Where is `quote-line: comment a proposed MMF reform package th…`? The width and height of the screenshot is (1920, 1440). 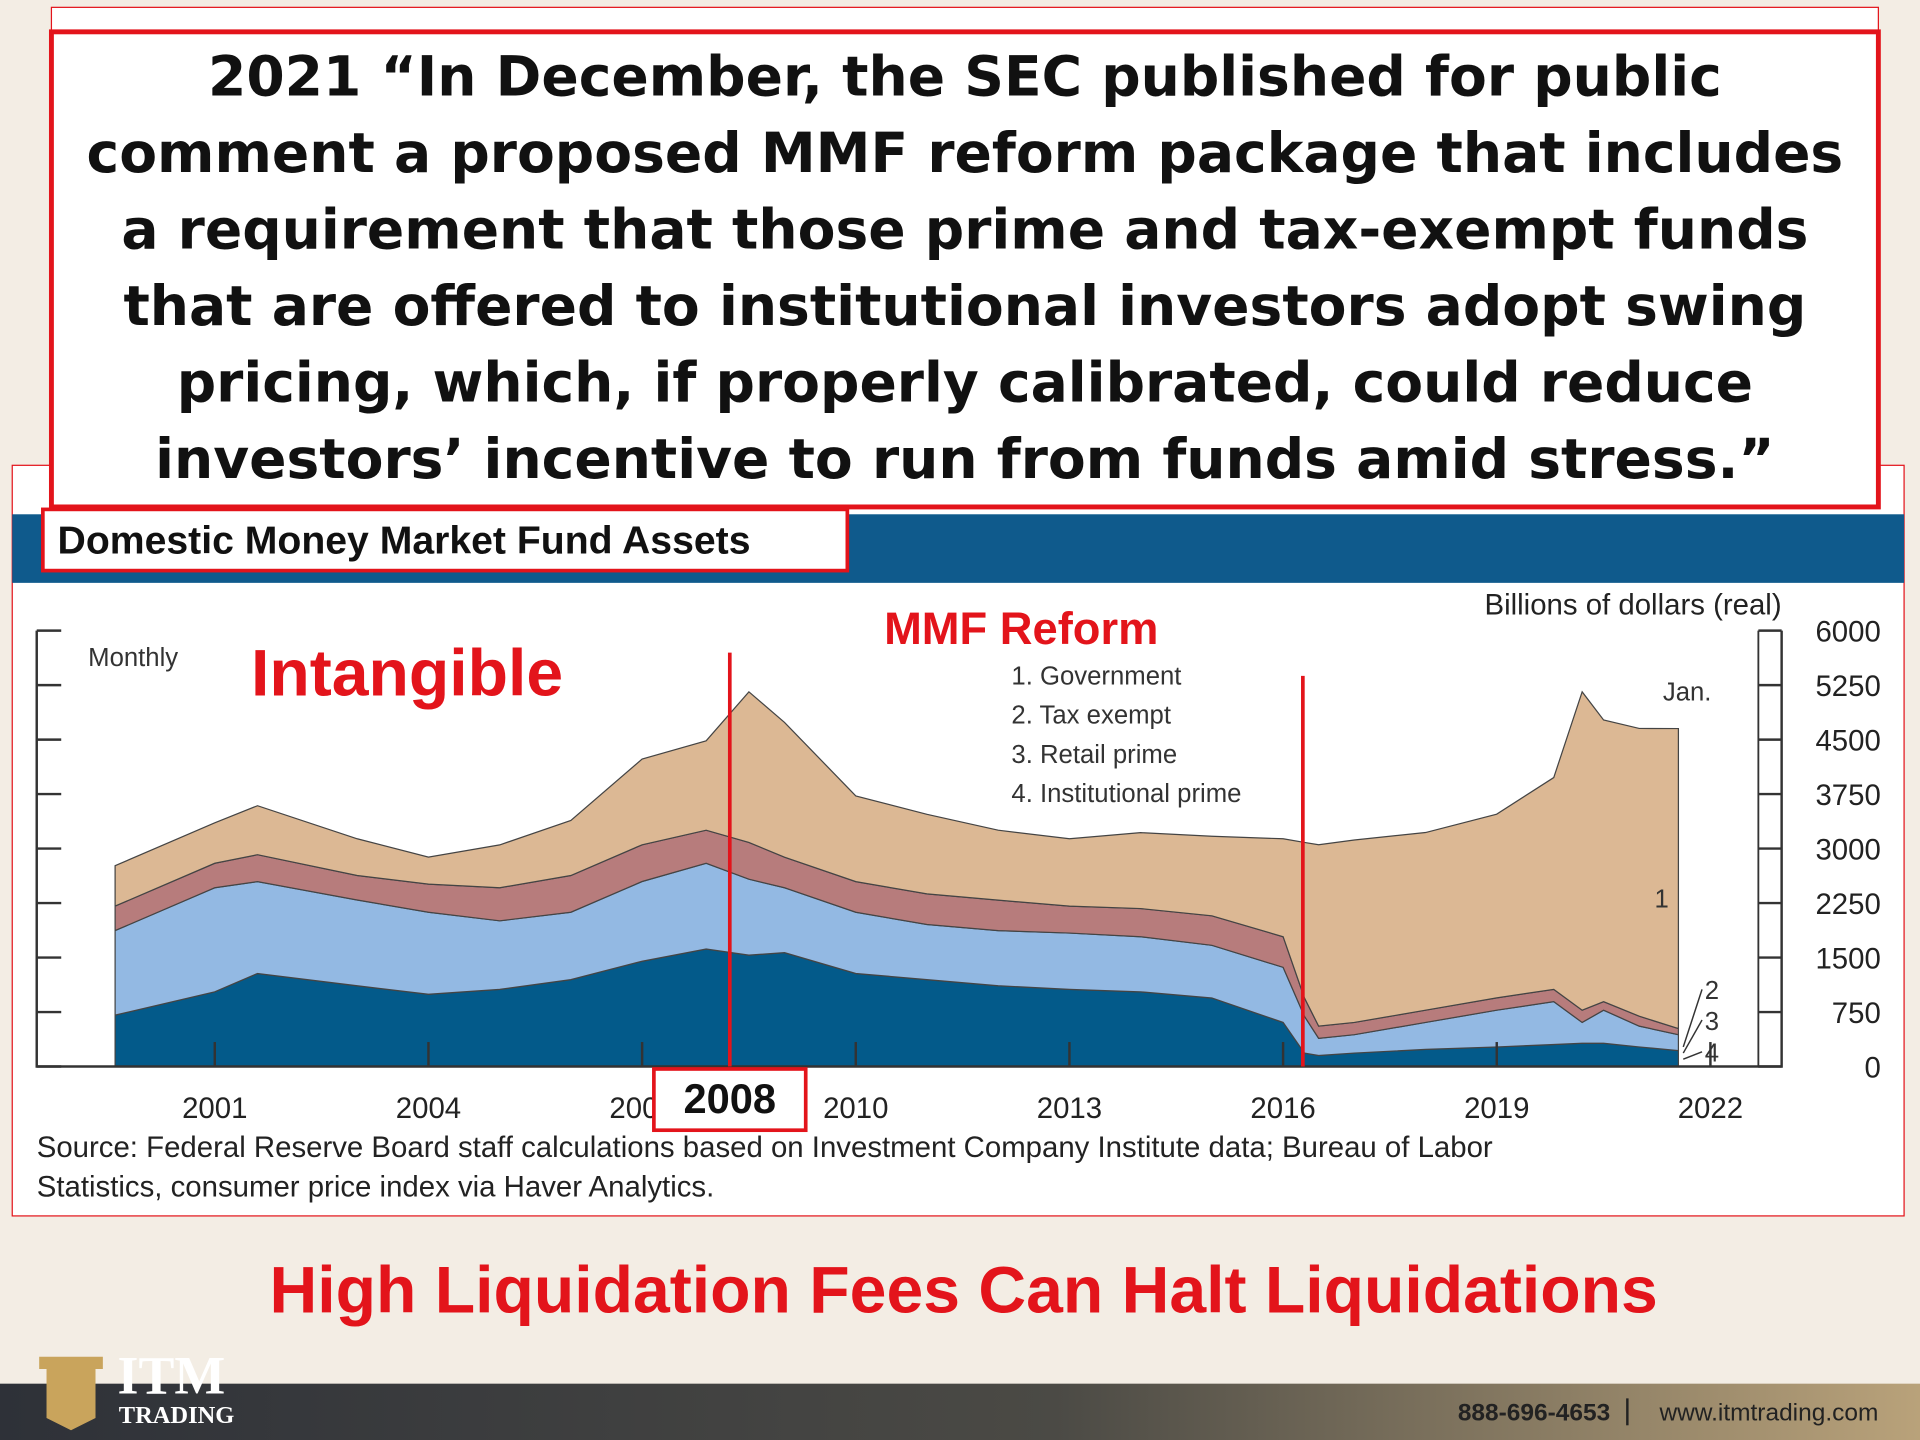 quote-line: comment a proposed MMF reform package th… is located at coordinates (965, 153).